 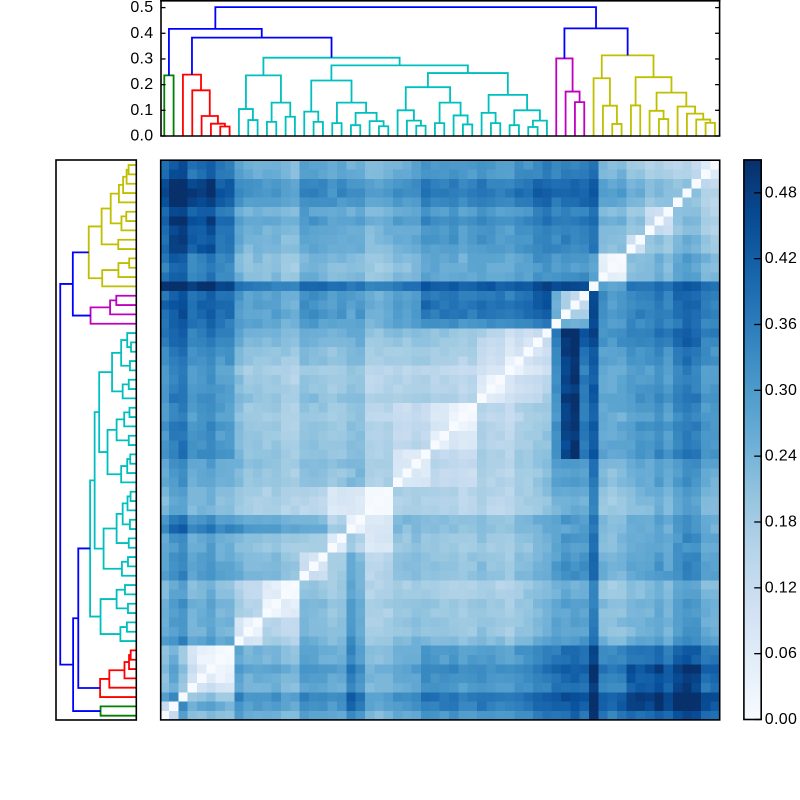 What do you see at coordinates (781, 192) in the screenshot?
I see `svg-text: 0.48` at bounding box center [781, 192].